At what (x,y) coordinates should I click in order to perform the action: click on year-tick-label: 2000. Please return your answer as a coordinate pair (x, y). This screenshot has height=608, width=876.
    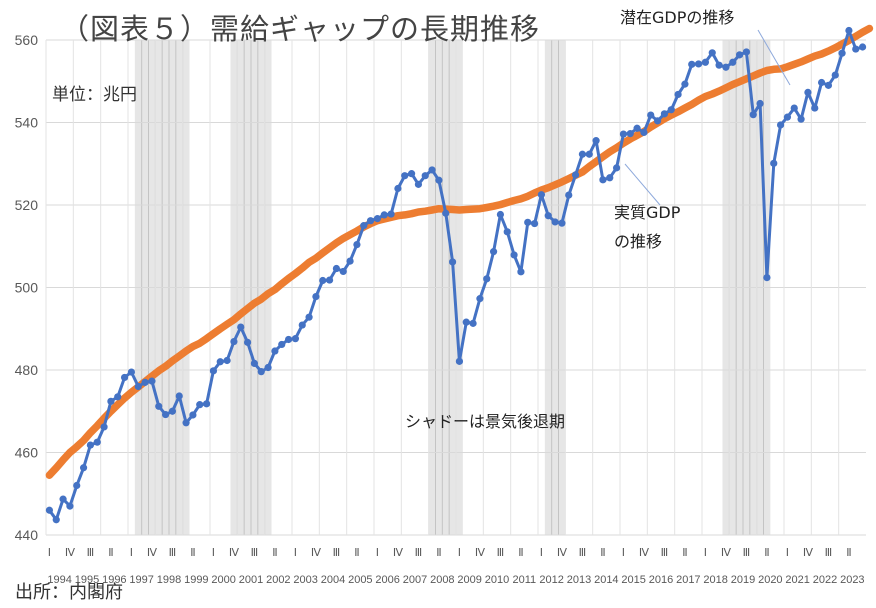
    Looking at the image, I should click on (223, 580).